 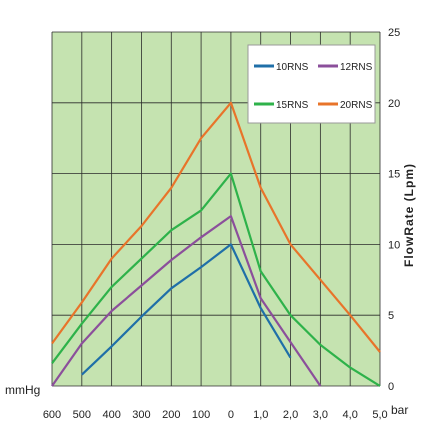 I want to click on y-tick-label: 15, so click(x=394, y=175).